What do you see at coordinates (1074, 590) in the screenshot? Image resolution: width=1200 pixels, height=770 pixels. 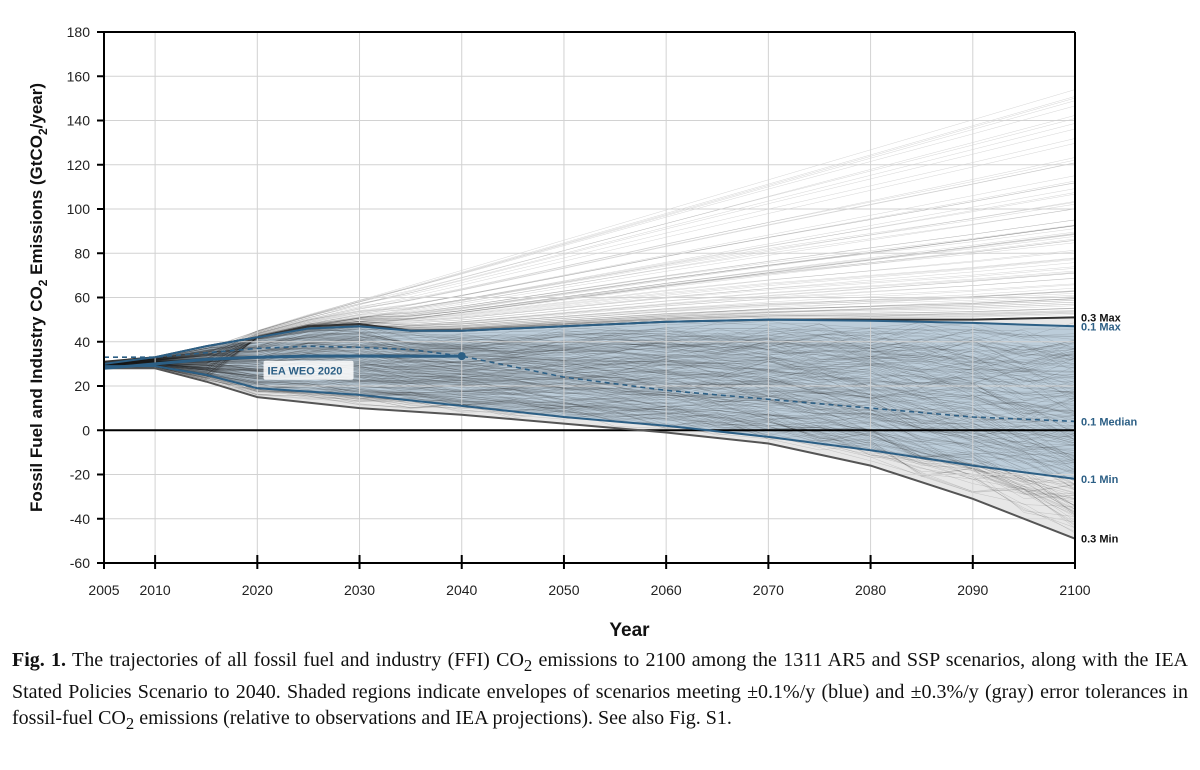 I see `x-tick-label: 2100` at bounding box center [1074, 590].